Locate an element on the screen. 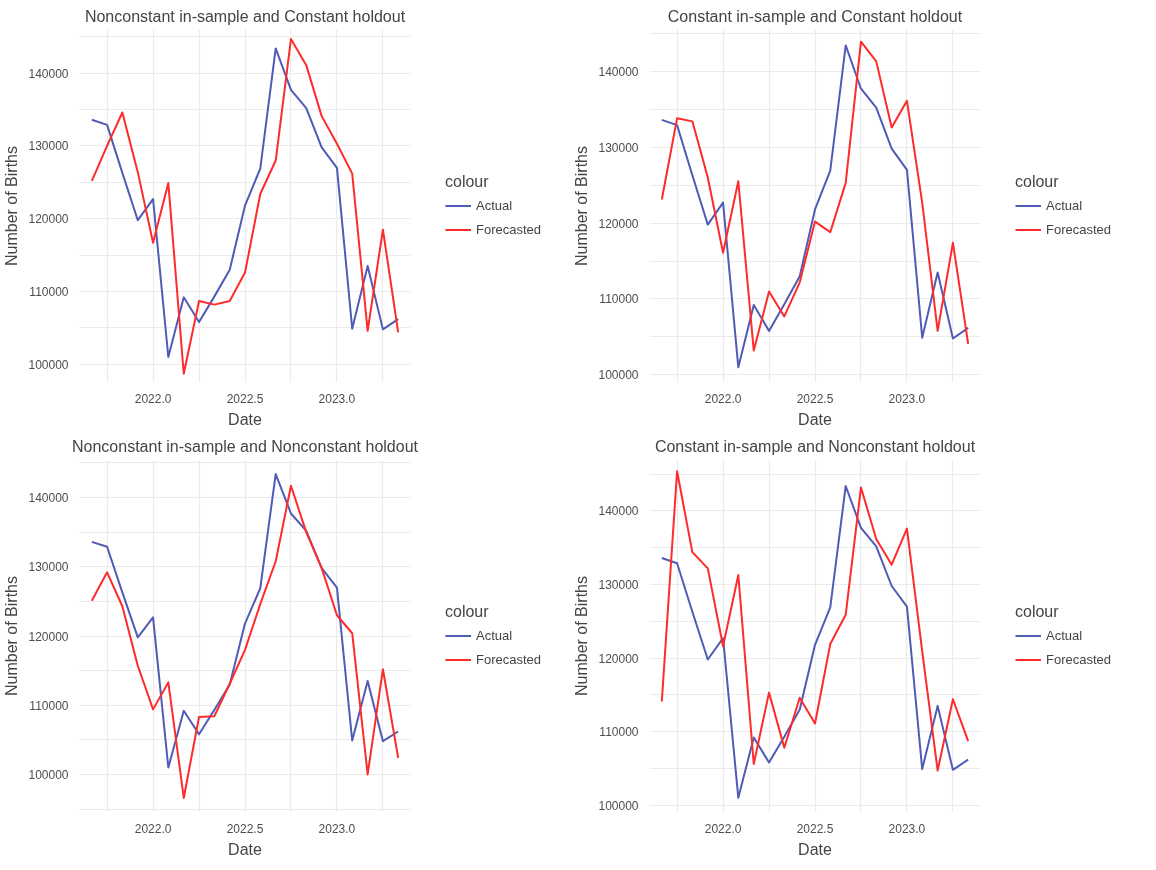  chart-title: Nonconstant in-sample and Nonconstant holdout is located at coordinates (245, 446).